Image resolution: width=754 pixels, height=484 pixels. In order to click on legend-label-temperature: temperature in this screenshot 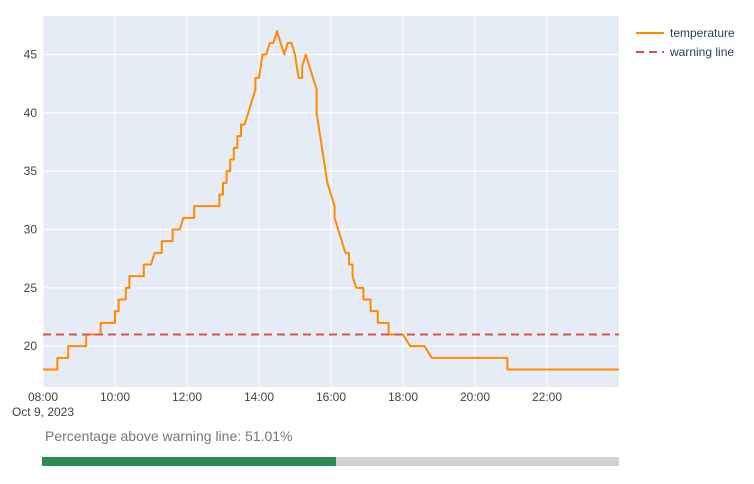, I will do `click(702, 33)`.